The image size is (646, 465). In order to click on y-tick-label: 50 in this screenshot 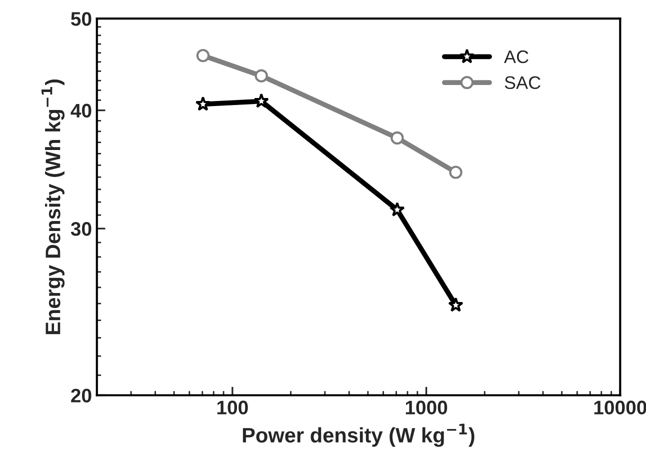, I will do `click(81, 19)`.